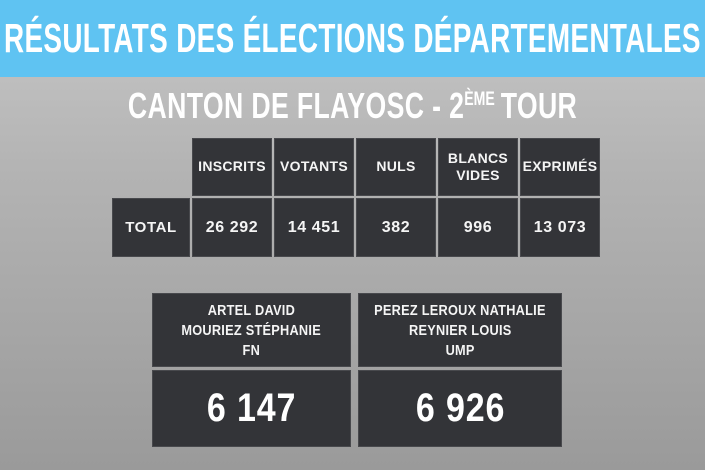 The height and width of the screenshot is (470, 705). What do you see at coordinates (479, 99) in the screenshot?
I see `subtitle-superscript: ÈME` at bounding box center [479, 99].